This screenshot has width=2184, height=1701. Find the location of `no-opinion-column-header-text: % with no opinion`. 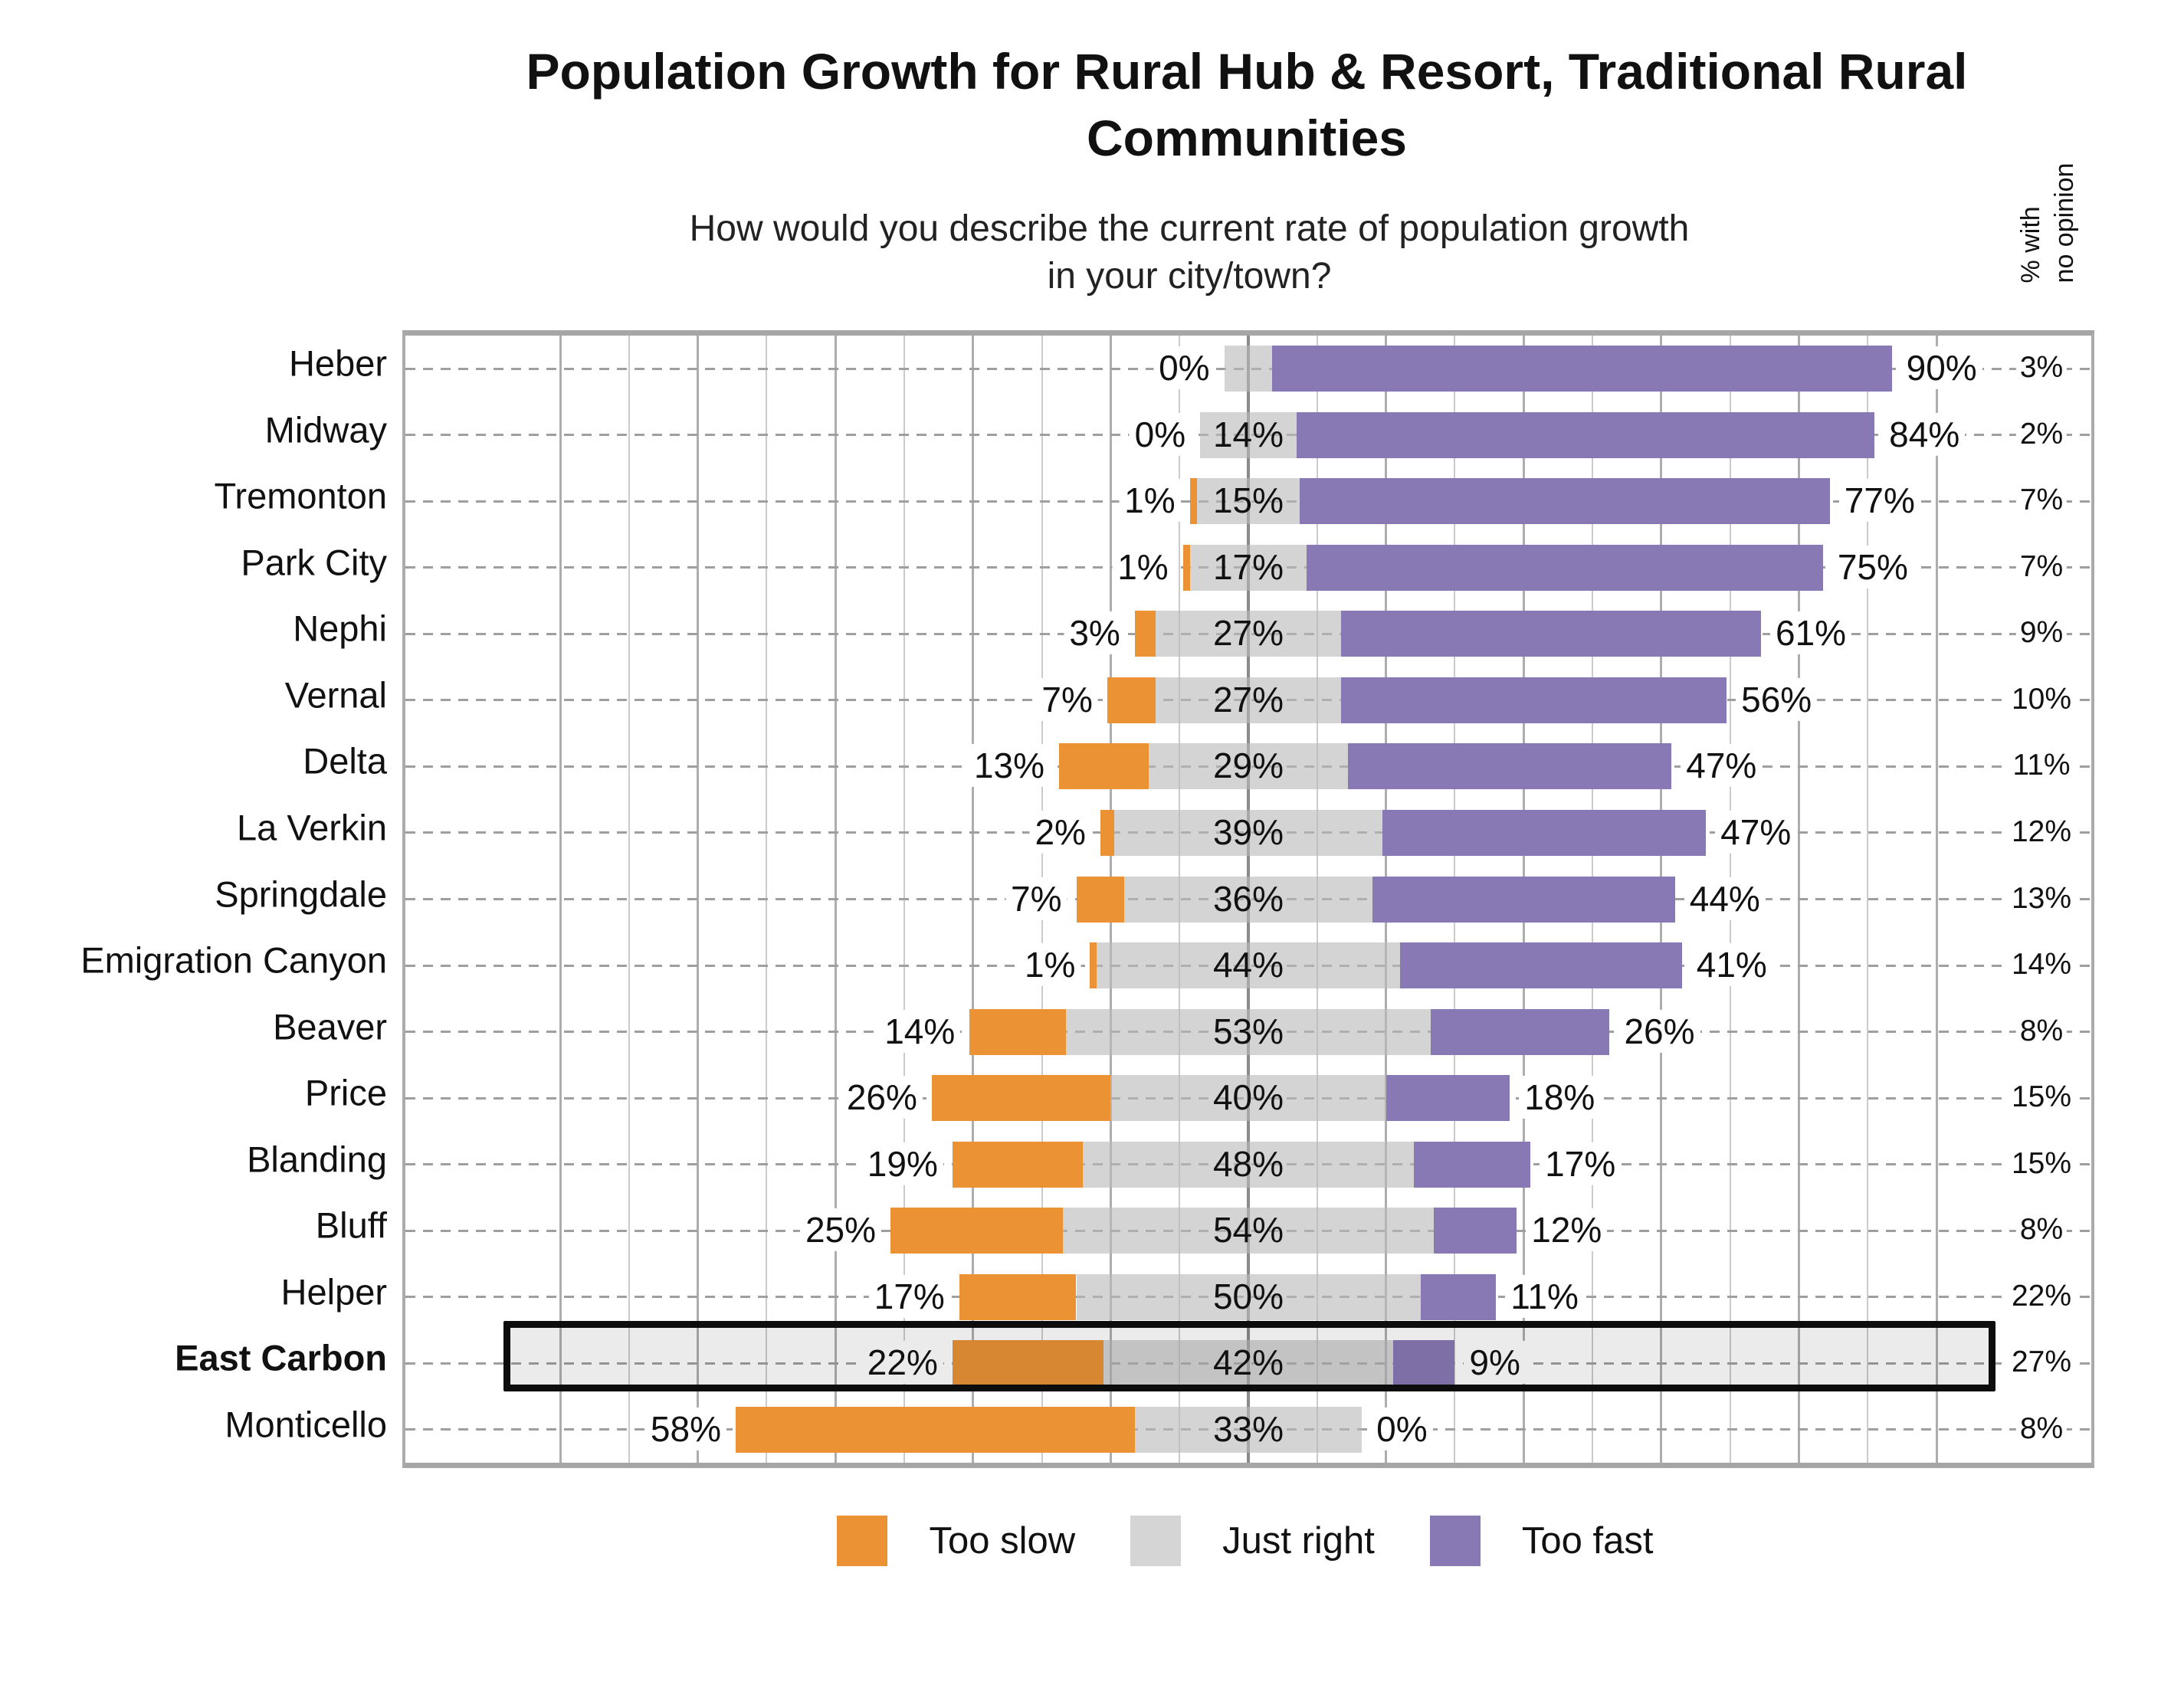

no-opinion-column-header-text: % with no opinion is located at coordinates (2047, 223).